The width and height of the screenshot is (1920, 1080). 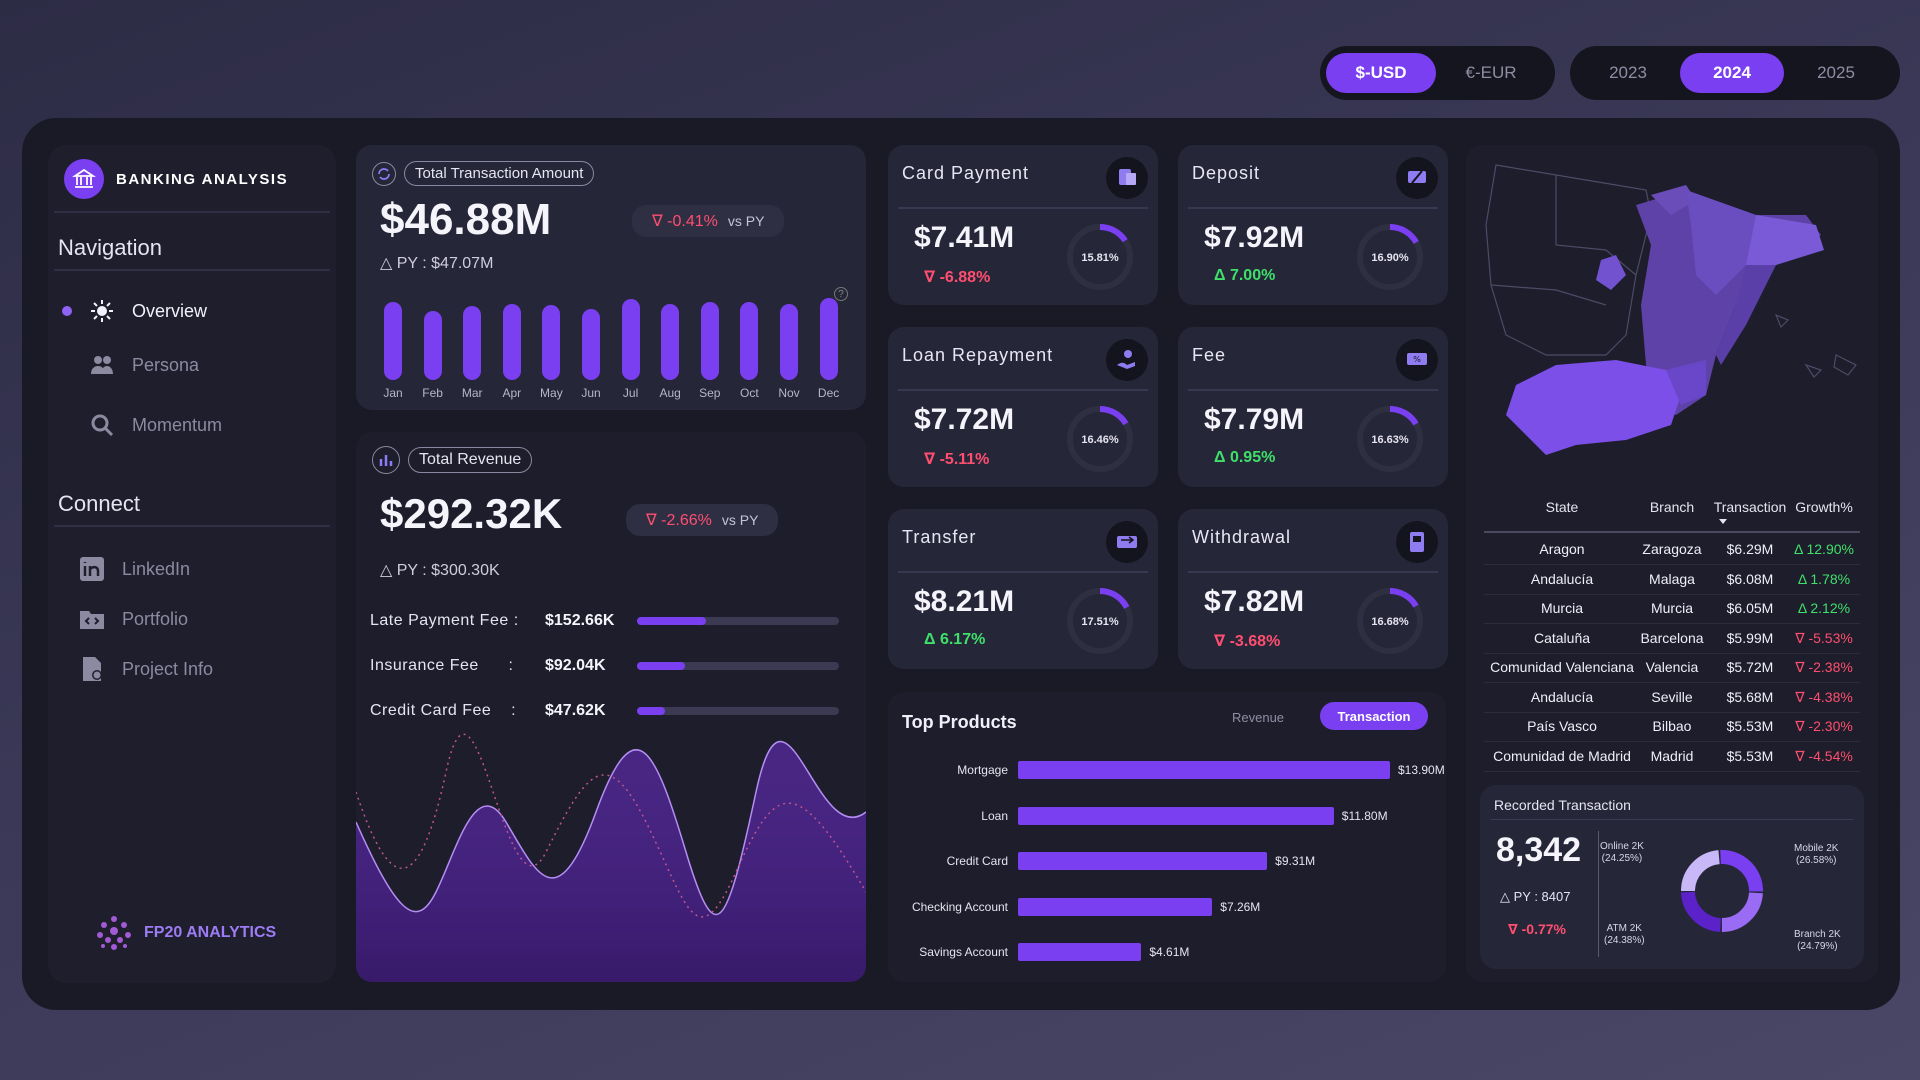 I want to click on currency-usd-button: $-USD, so click(x=1381, y=73).